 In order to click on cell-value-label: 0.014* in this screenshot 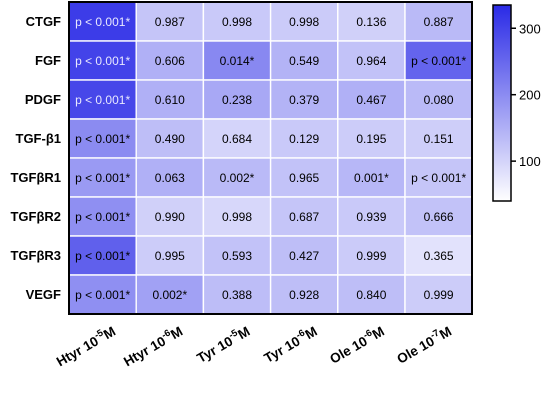, I will do `click(237, 61)`.